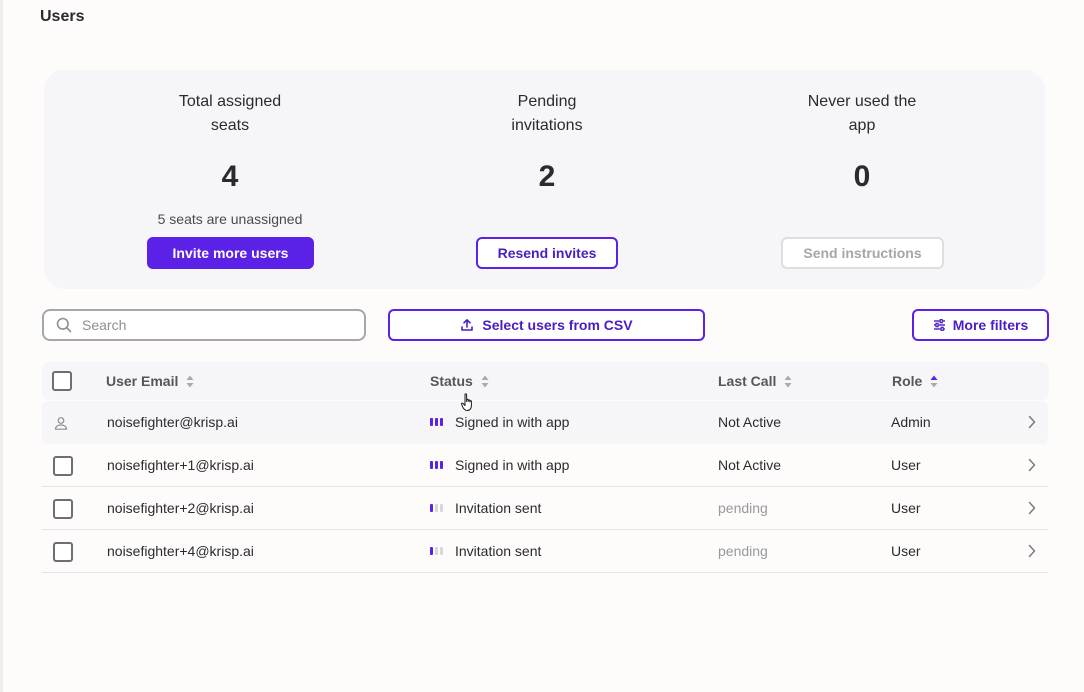 The width and height of the screenshot is (1084, 692). I want to click on stat-never-used: Never used the app 0 Send instructions, so click(862, 169).